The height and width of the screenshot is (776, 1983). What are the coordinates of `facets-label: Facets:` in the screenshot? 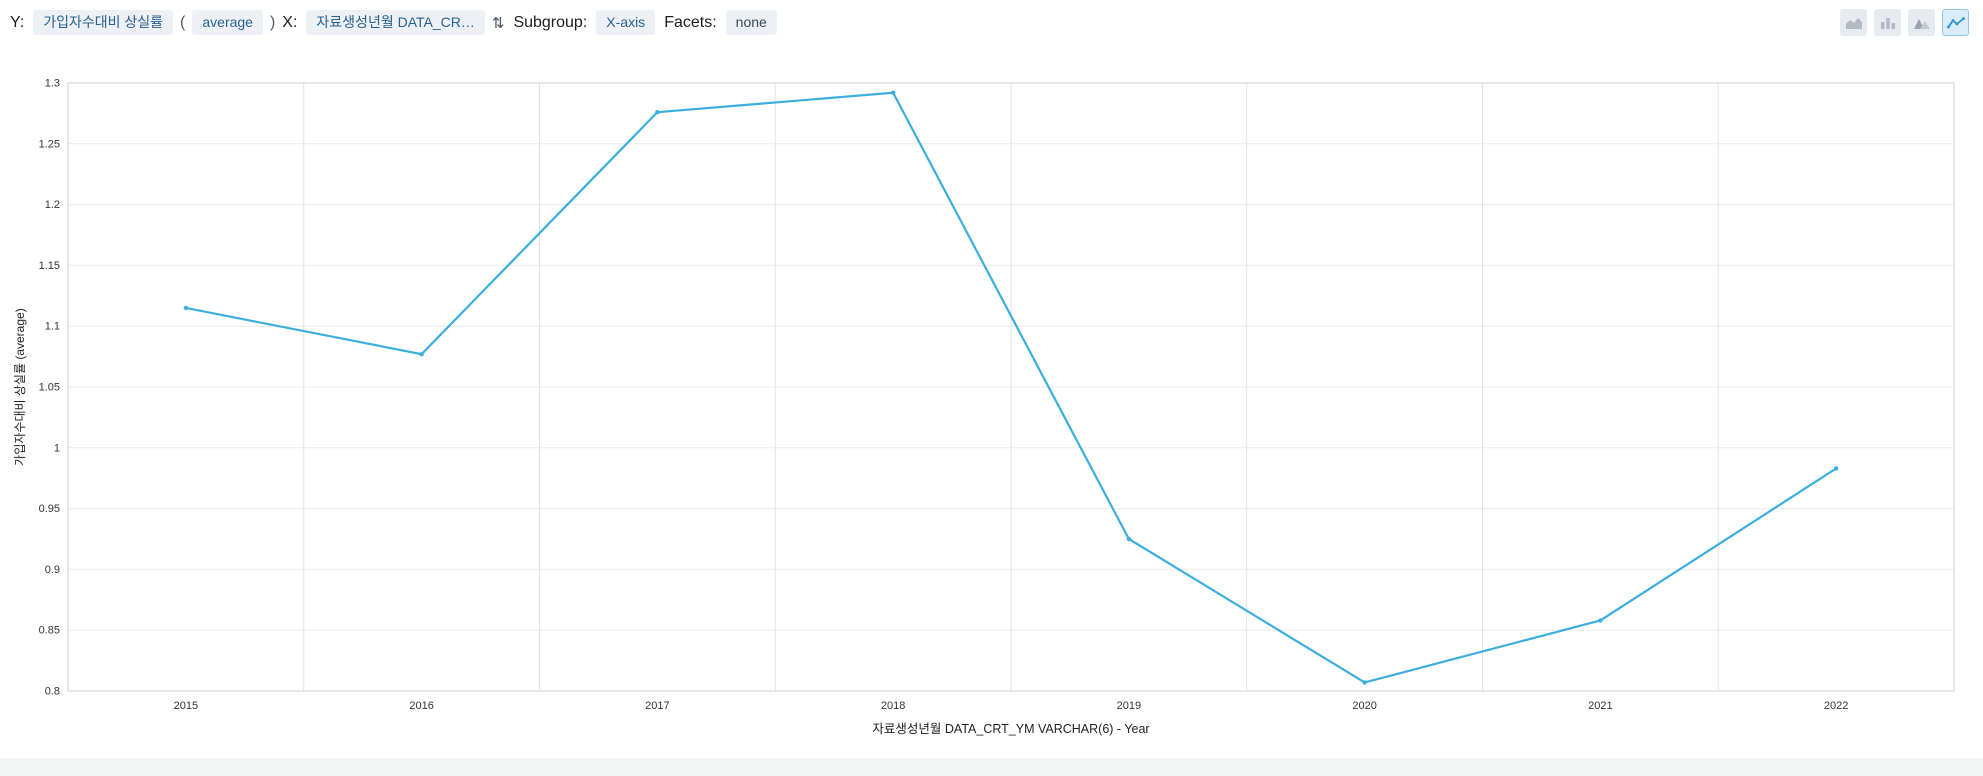 It's located at (690, 22).